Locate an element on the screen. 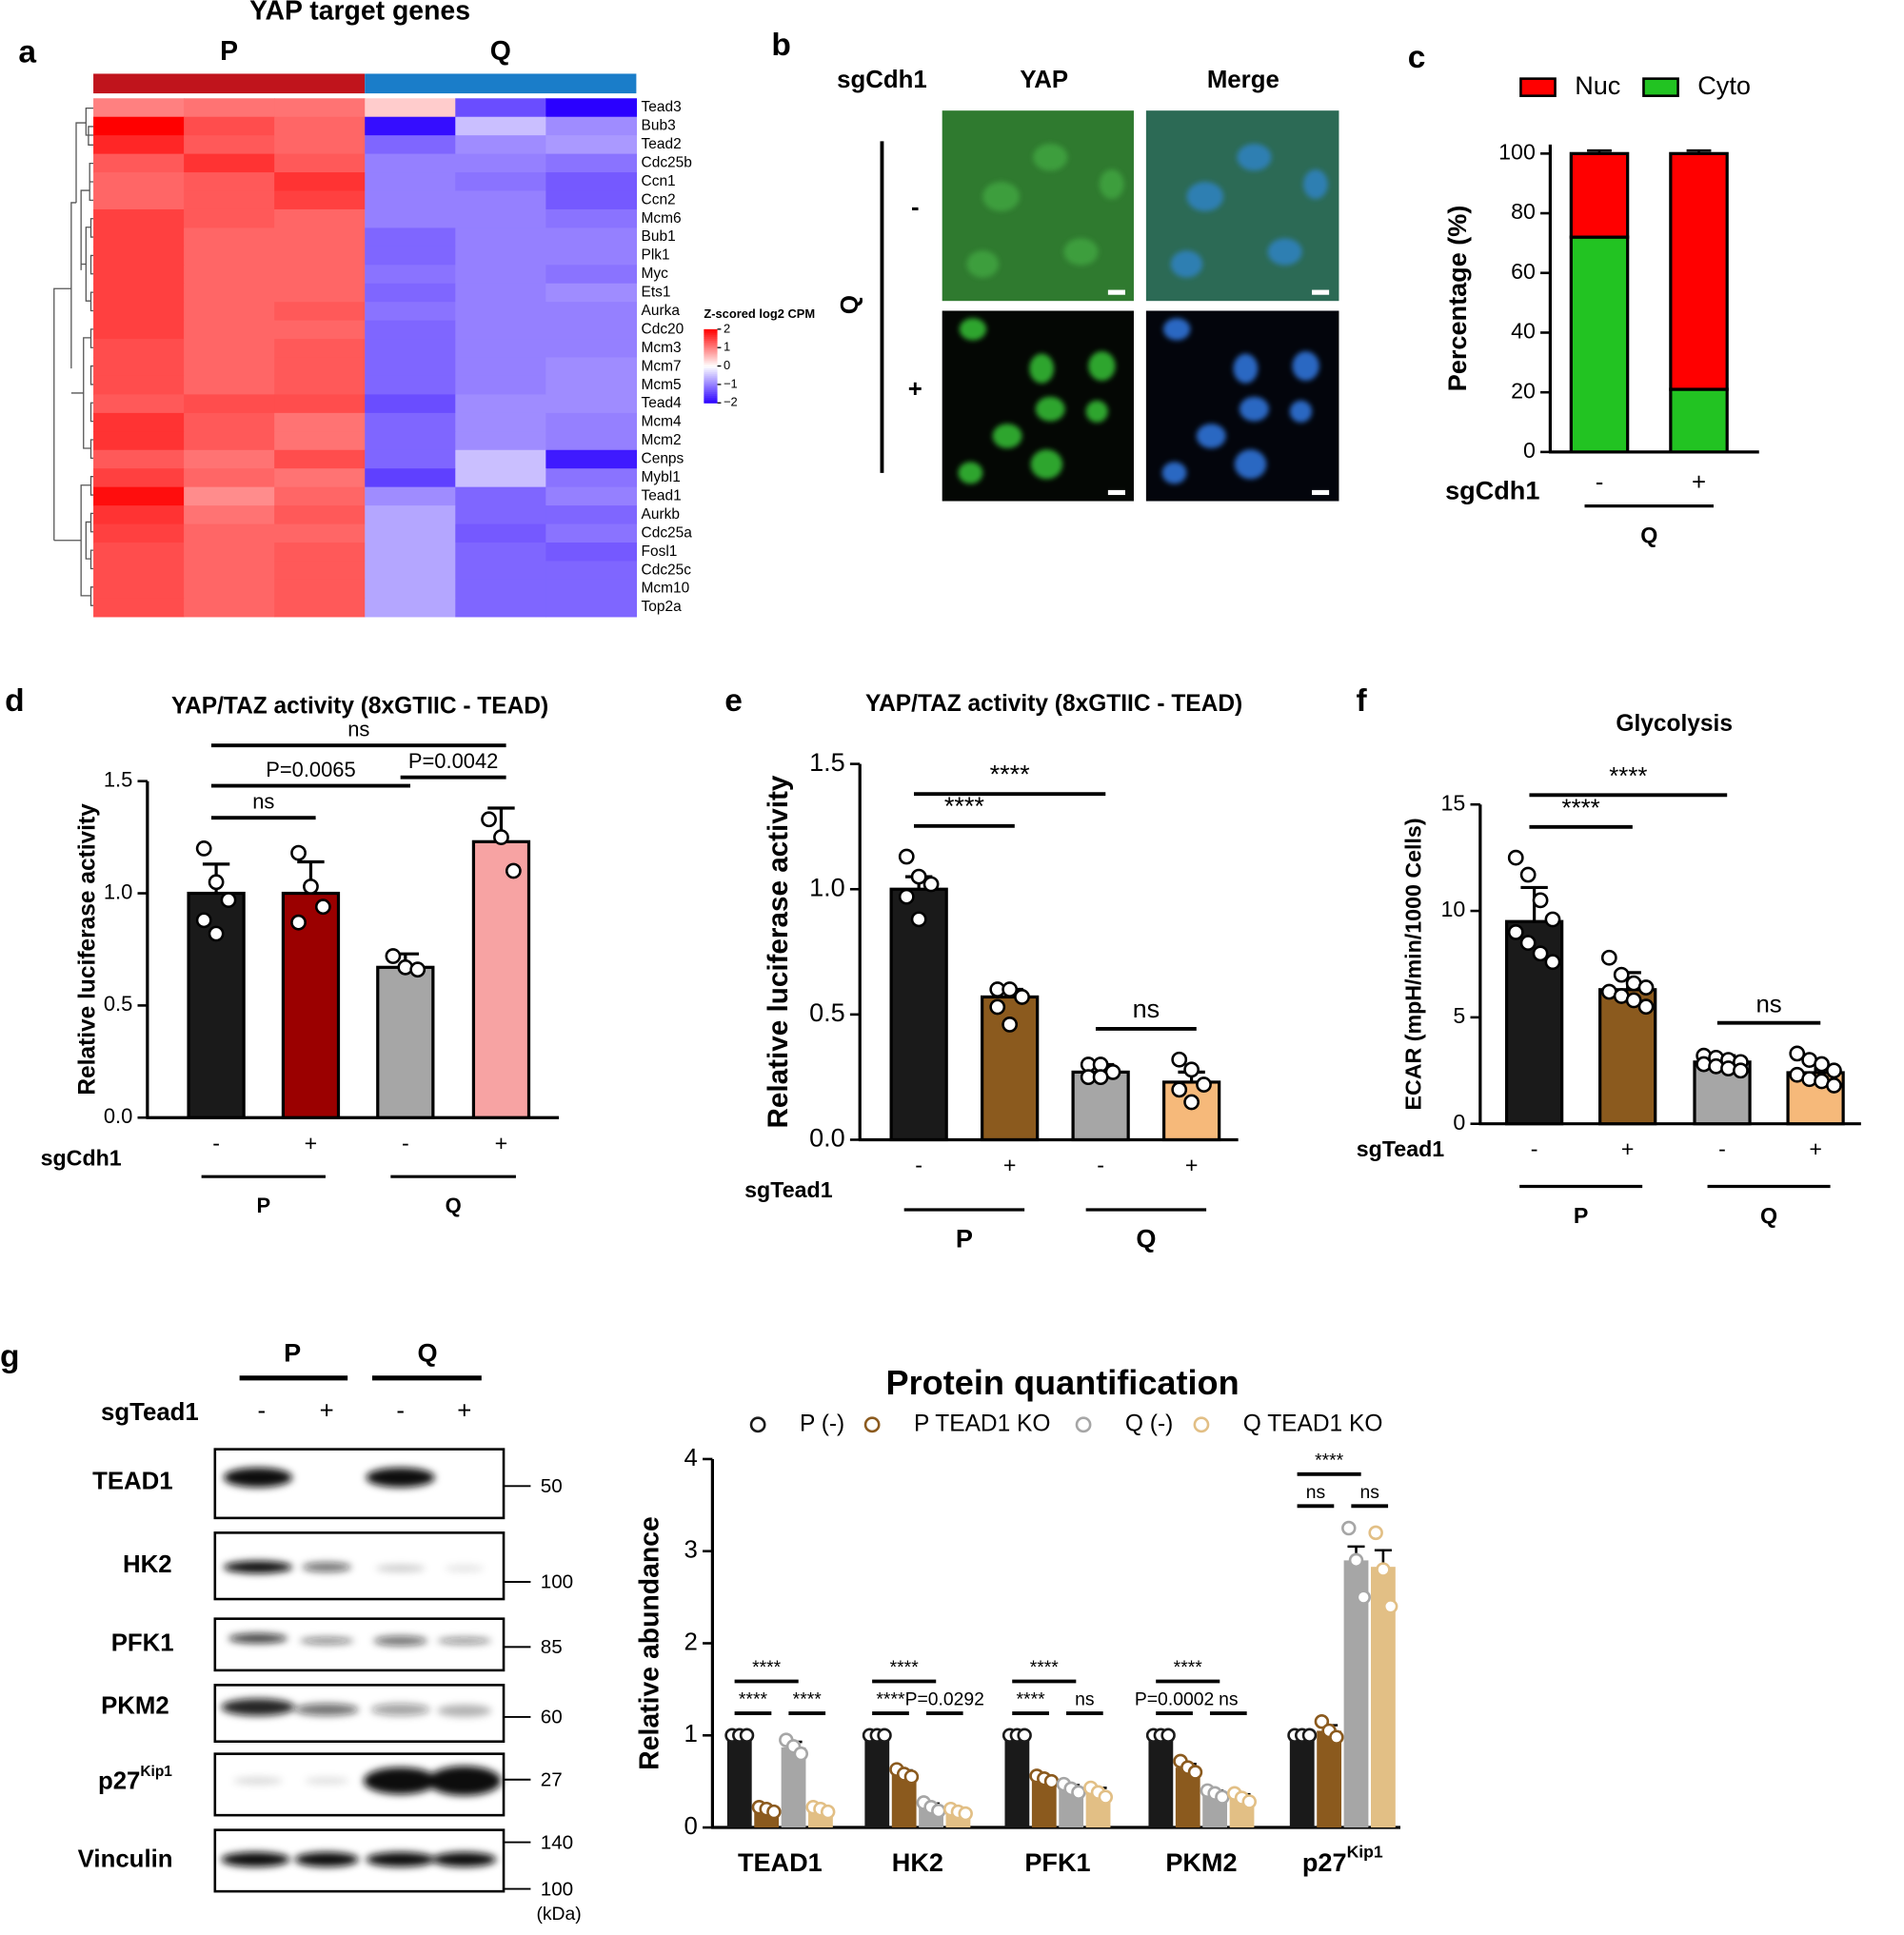 This screenshot has width=1904, height=1935. y-tick-label: 0.5 is located at coordinates (827, 1012).